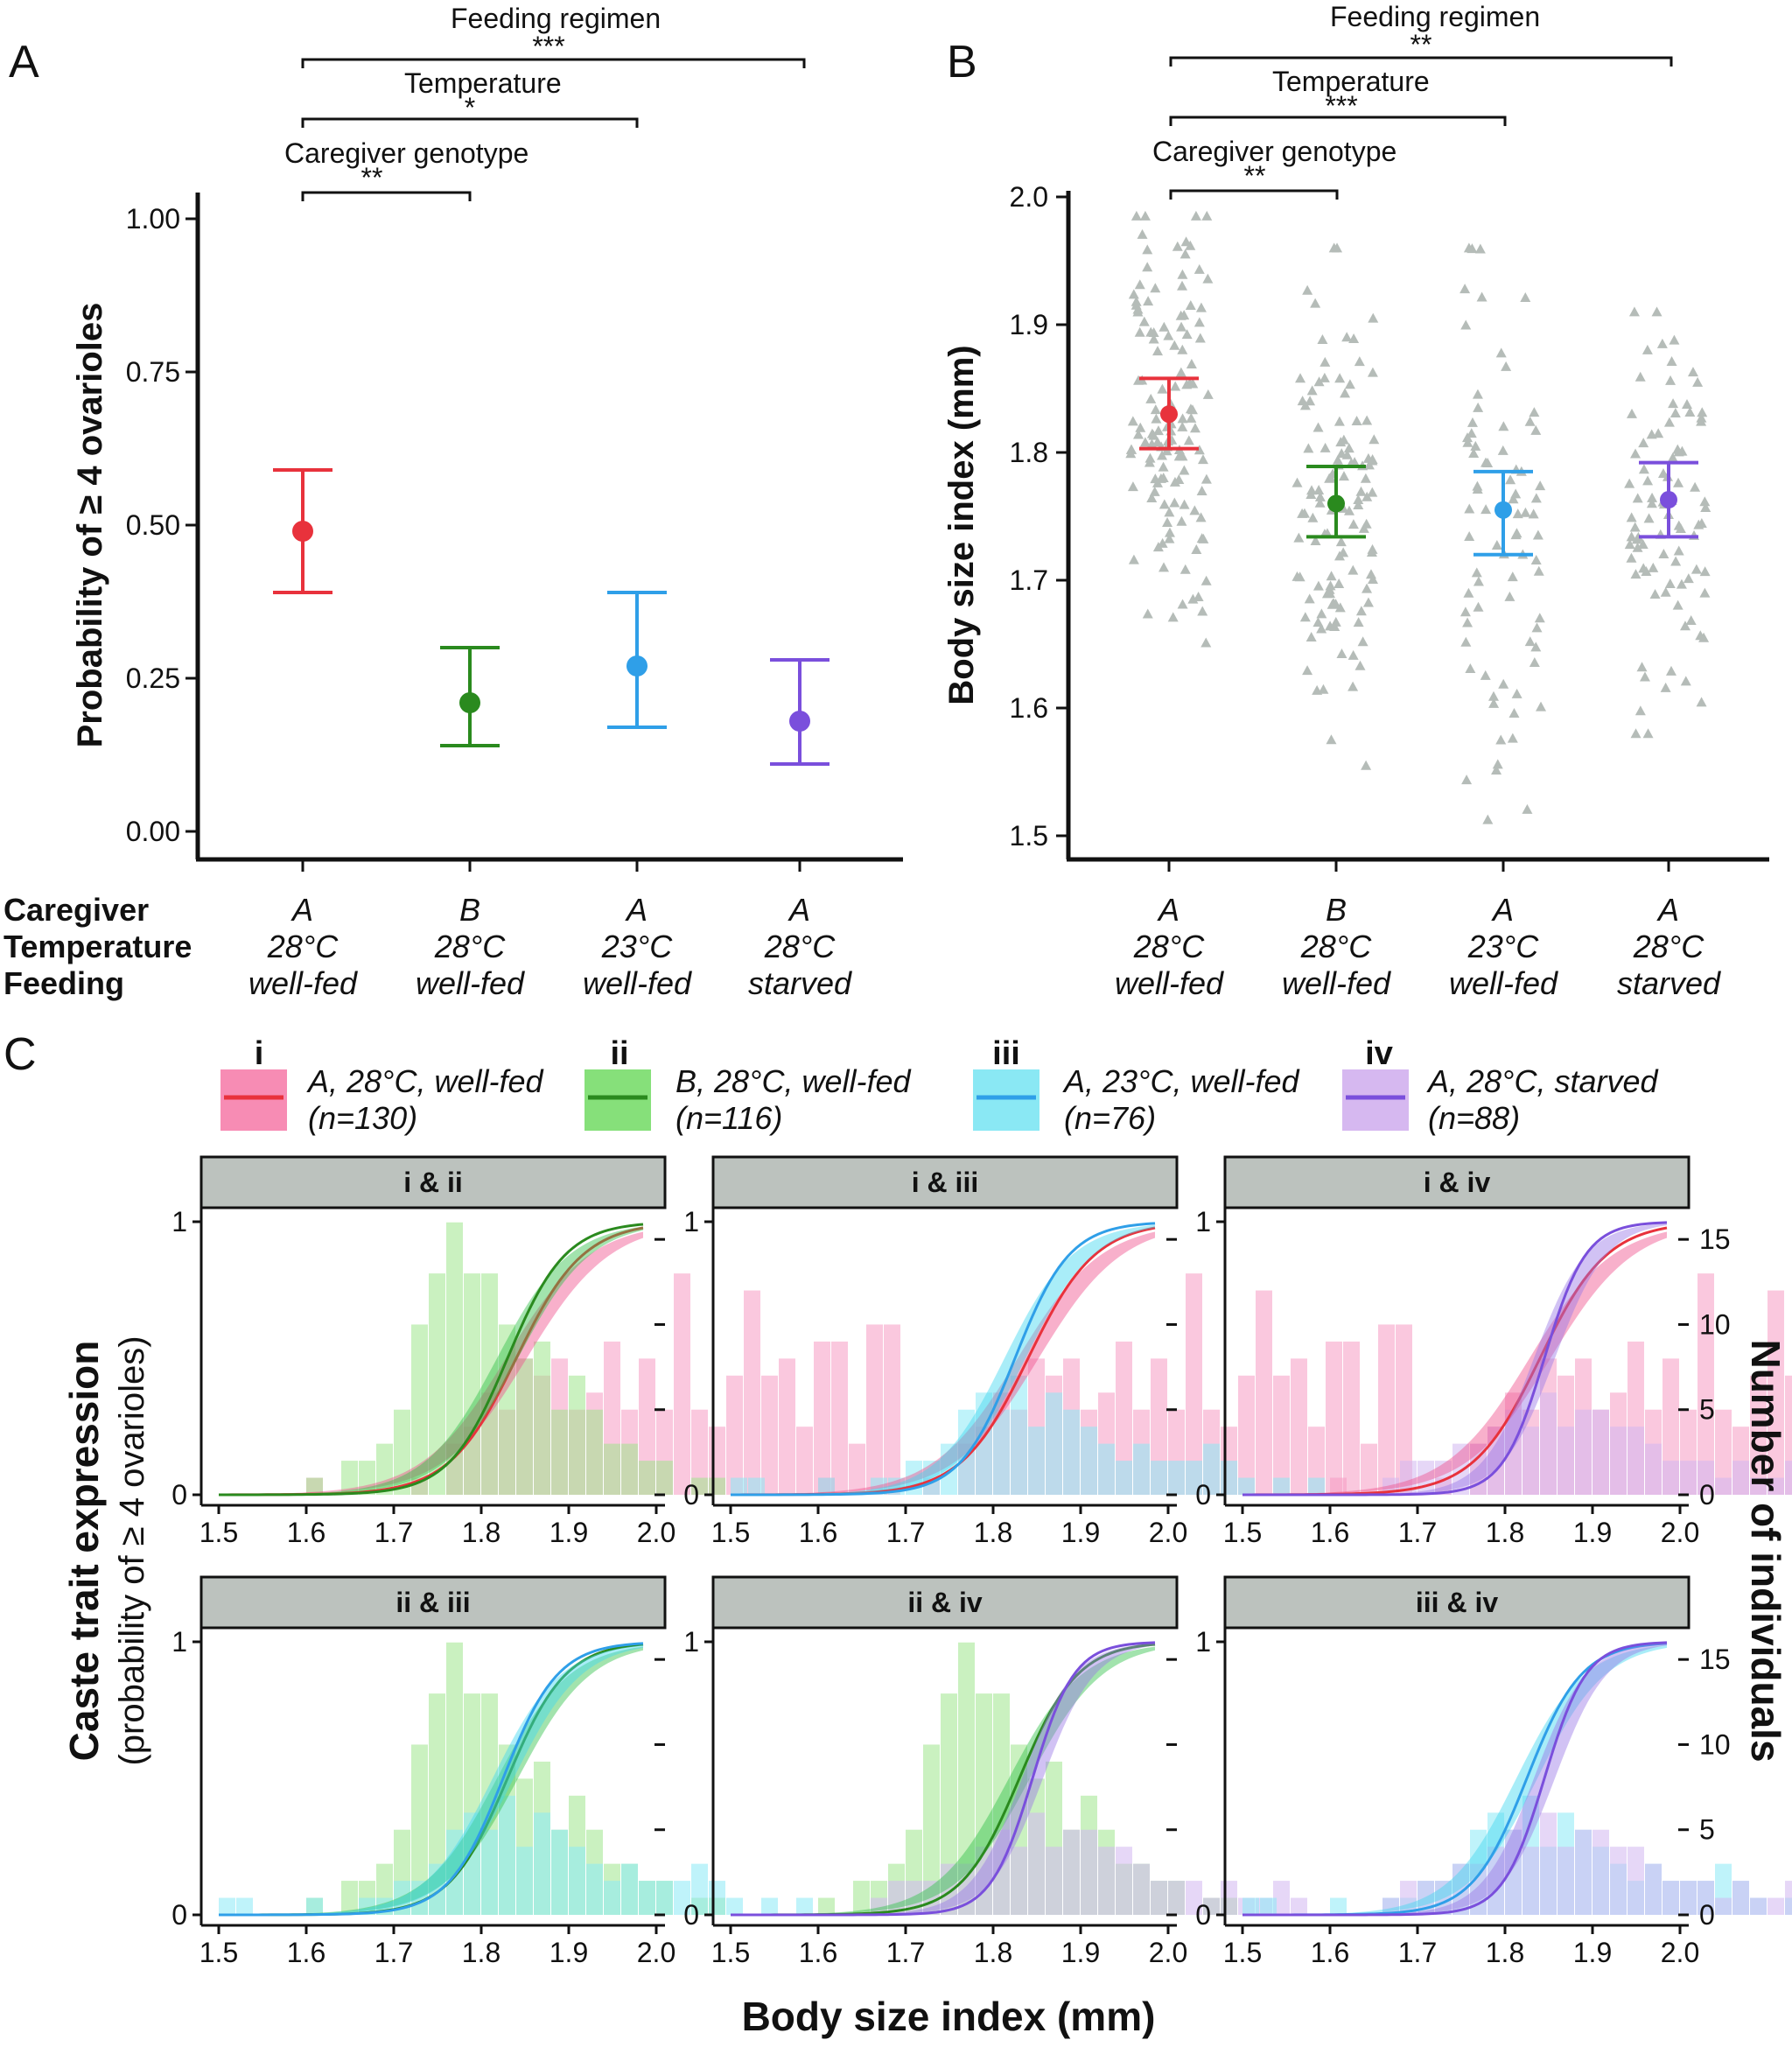 The width and height of the screenshot is (1792, 2047). I want to click on legend-item-ii: ii B, 28°C, well-fed (n=116), so click(747, 1086).